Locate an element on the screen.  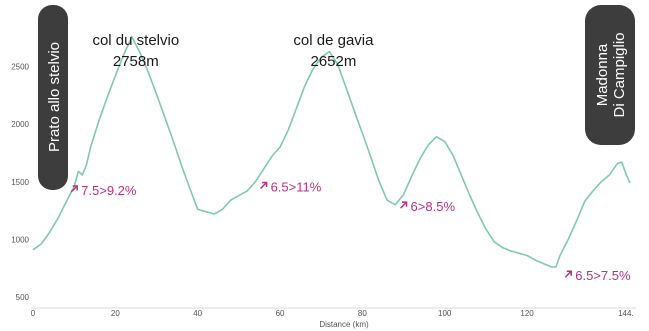
end-place-label-line: Madonna is located at coordinates (602, 74).